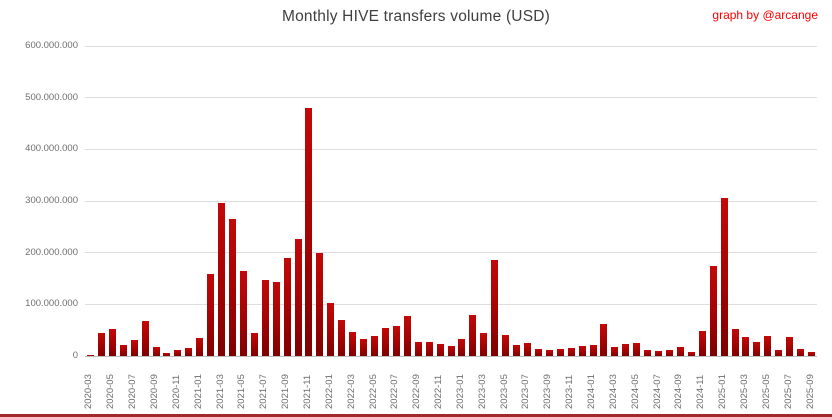 Image resolution: width=832 pixels, height=417 pixels. What do you see at coordinates (89, 391) in the screenshot?
I see `x-axis-tick-label: 2020-03` at bounding box center [89, 391].